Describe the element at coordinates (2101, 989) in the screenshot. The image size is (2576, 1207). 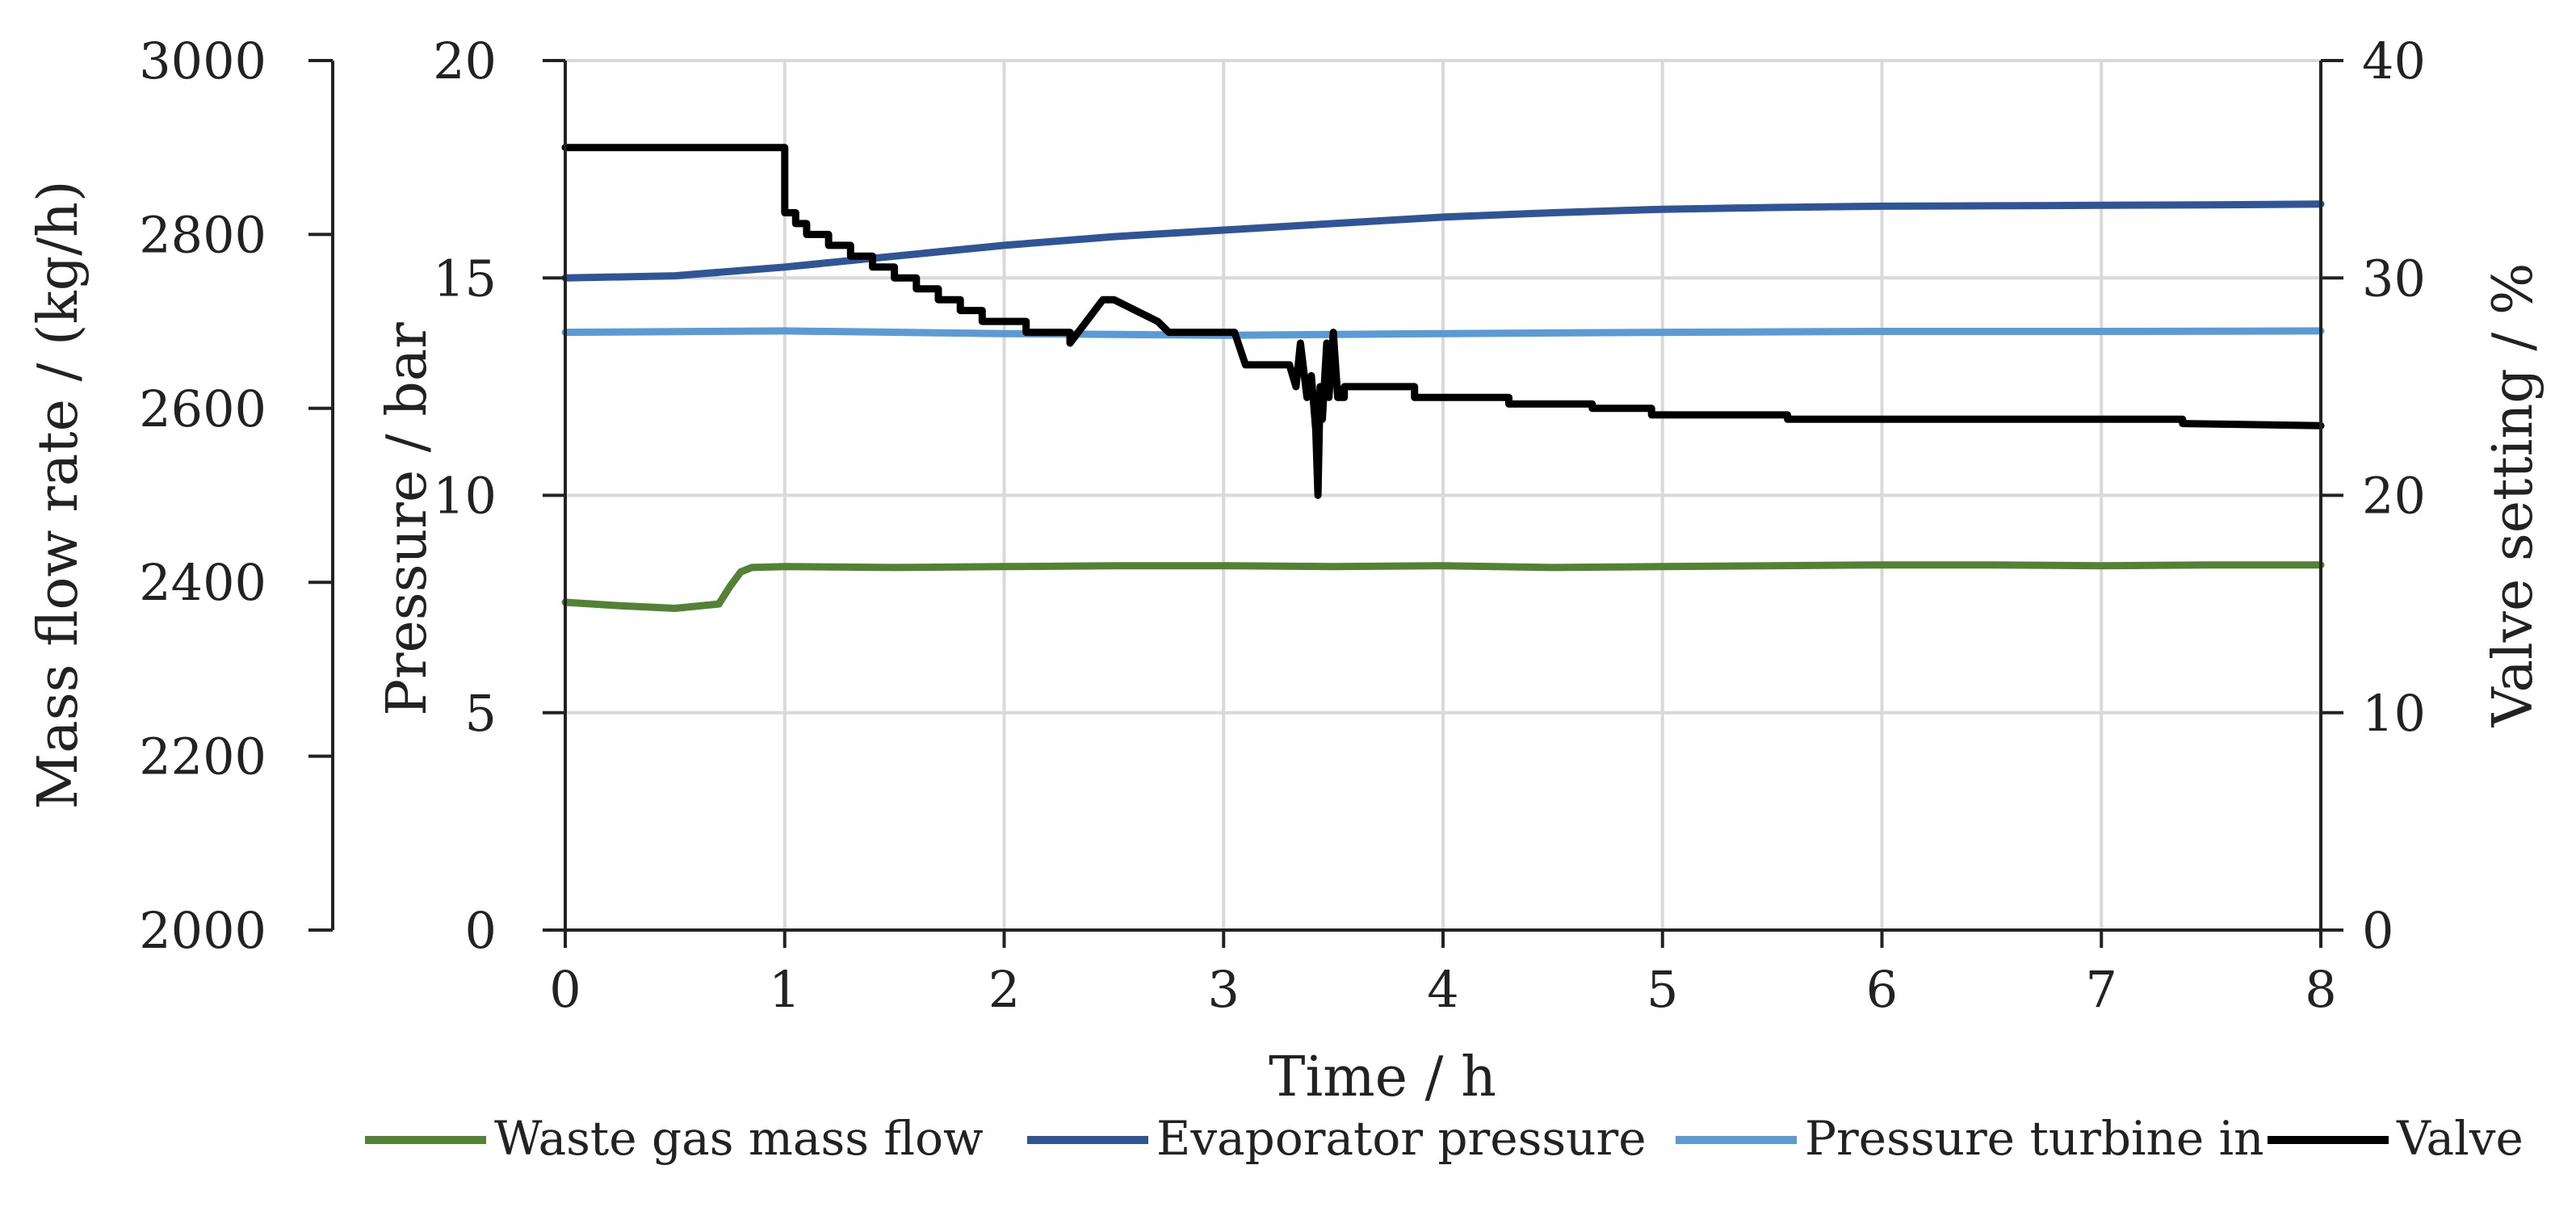
I see `x-tick-label: 7` at that location.